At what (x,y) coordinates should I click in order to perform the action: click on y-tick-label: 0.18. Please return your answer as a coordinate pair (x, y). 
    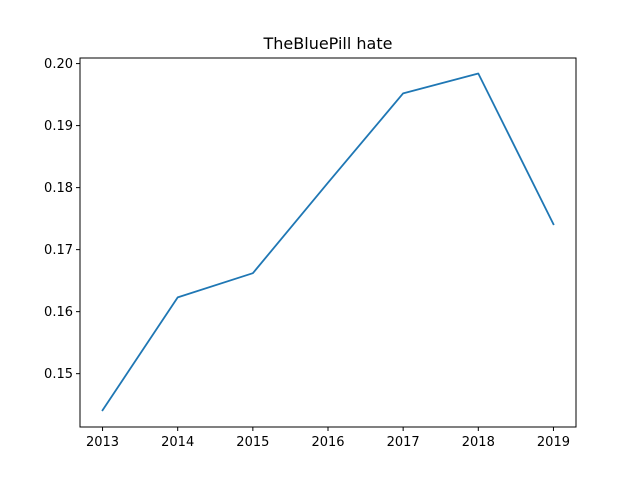
    Looking at the image, I should click on (58, 188).